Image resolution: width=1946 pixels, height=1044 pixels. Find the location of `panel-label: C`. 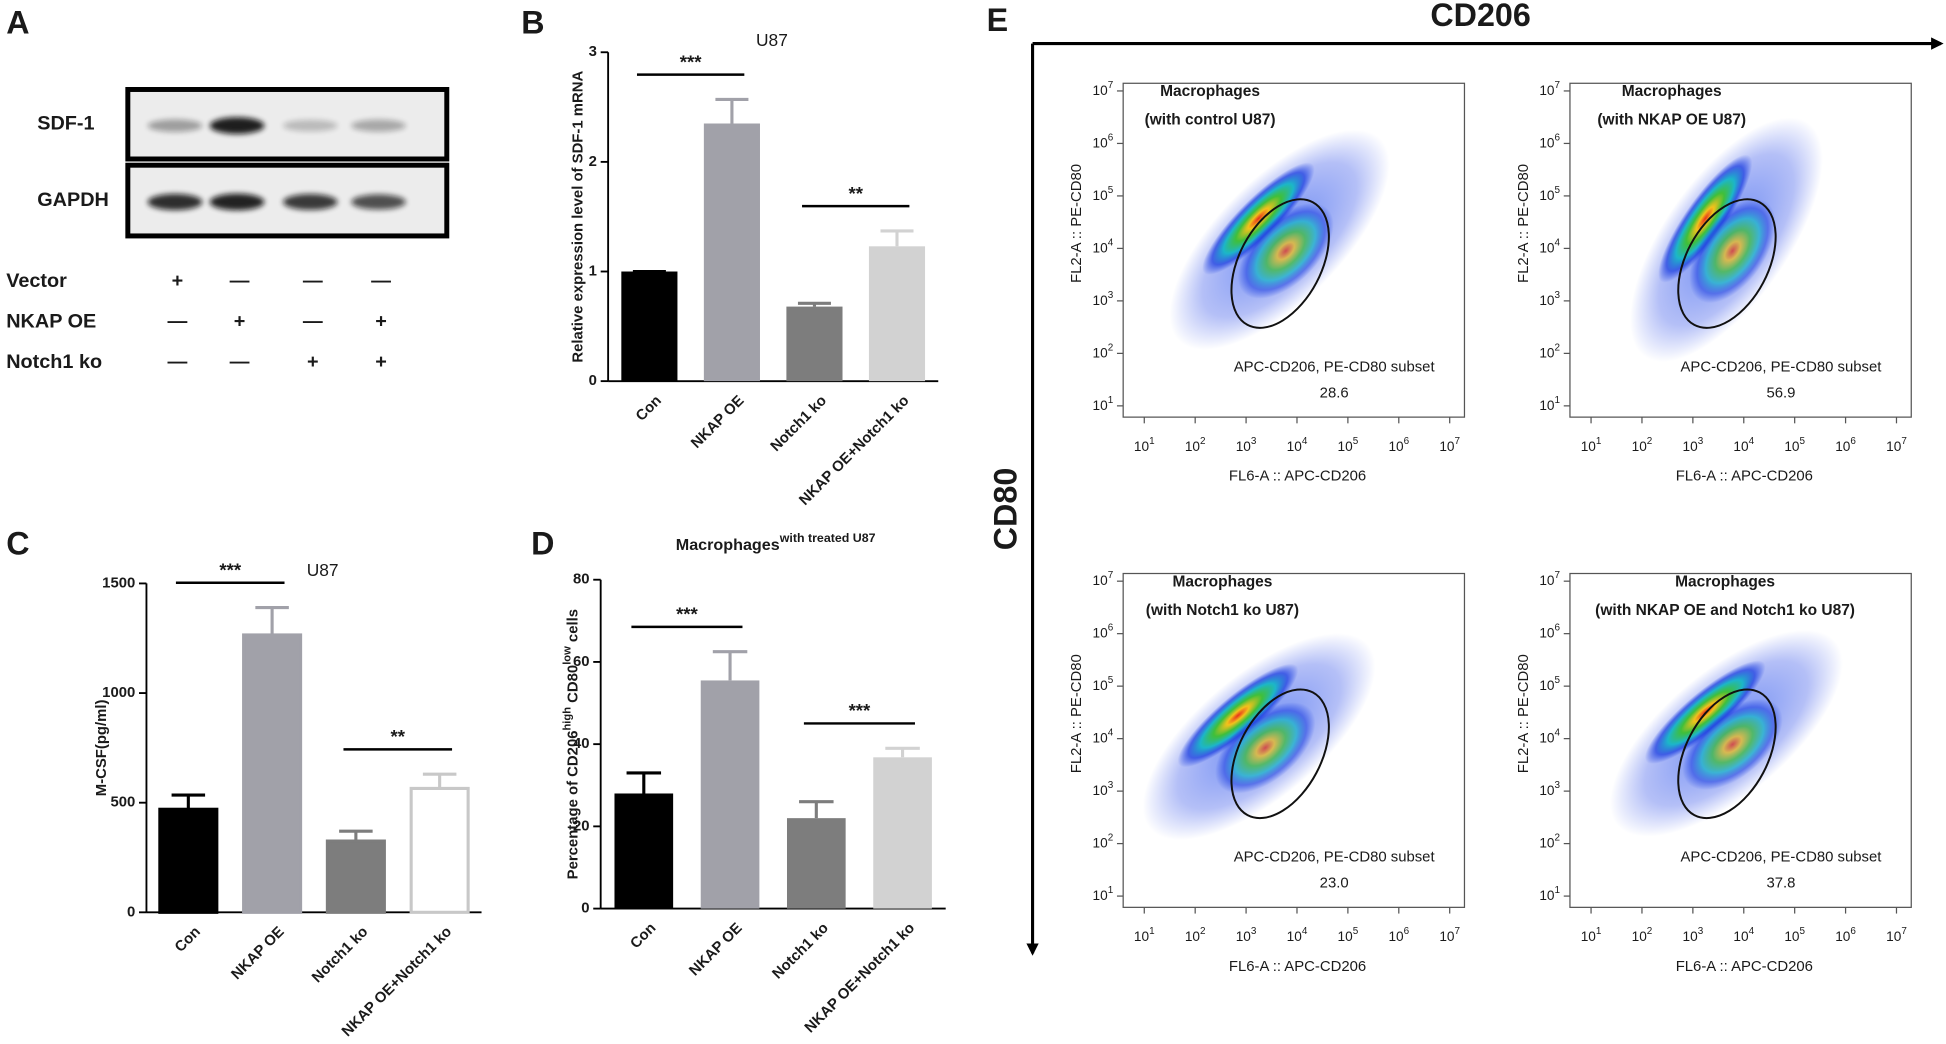

panel-label: C is located at coordinates (17, 544).